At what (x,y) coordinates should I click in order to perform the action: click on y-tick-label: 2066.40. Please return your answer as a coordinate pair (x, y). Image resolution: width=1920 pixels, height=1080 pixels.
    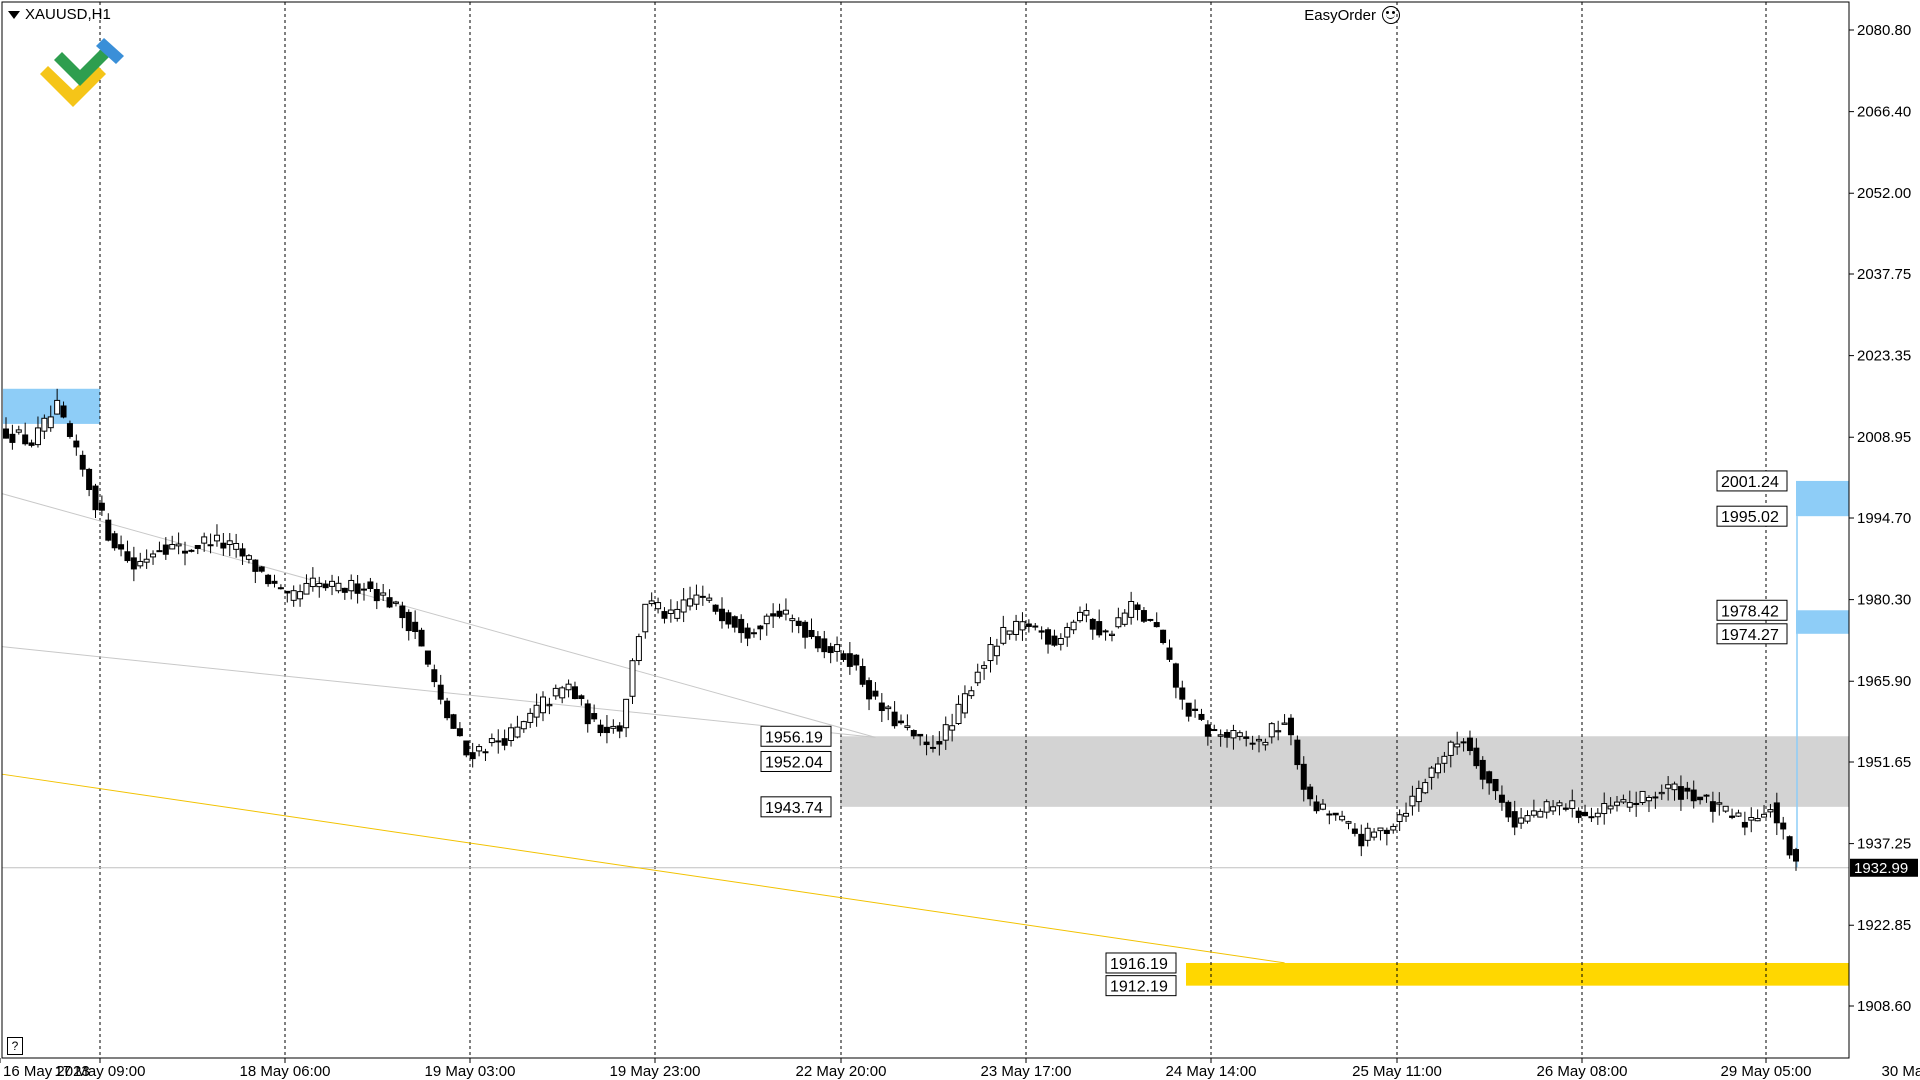
    Looking at the image, I should click on (1884, 112).